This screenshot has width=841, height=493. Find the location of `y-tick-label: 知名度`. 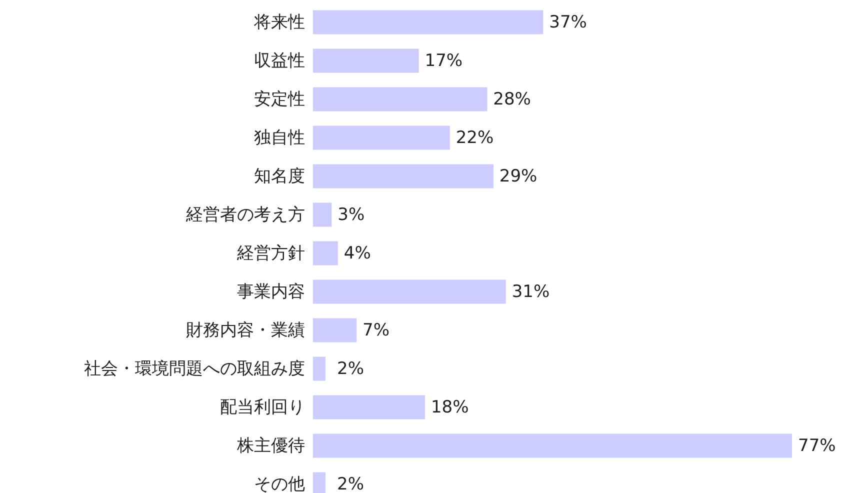

y-tick-label: 知名度 is located at coordinates (279, 176).